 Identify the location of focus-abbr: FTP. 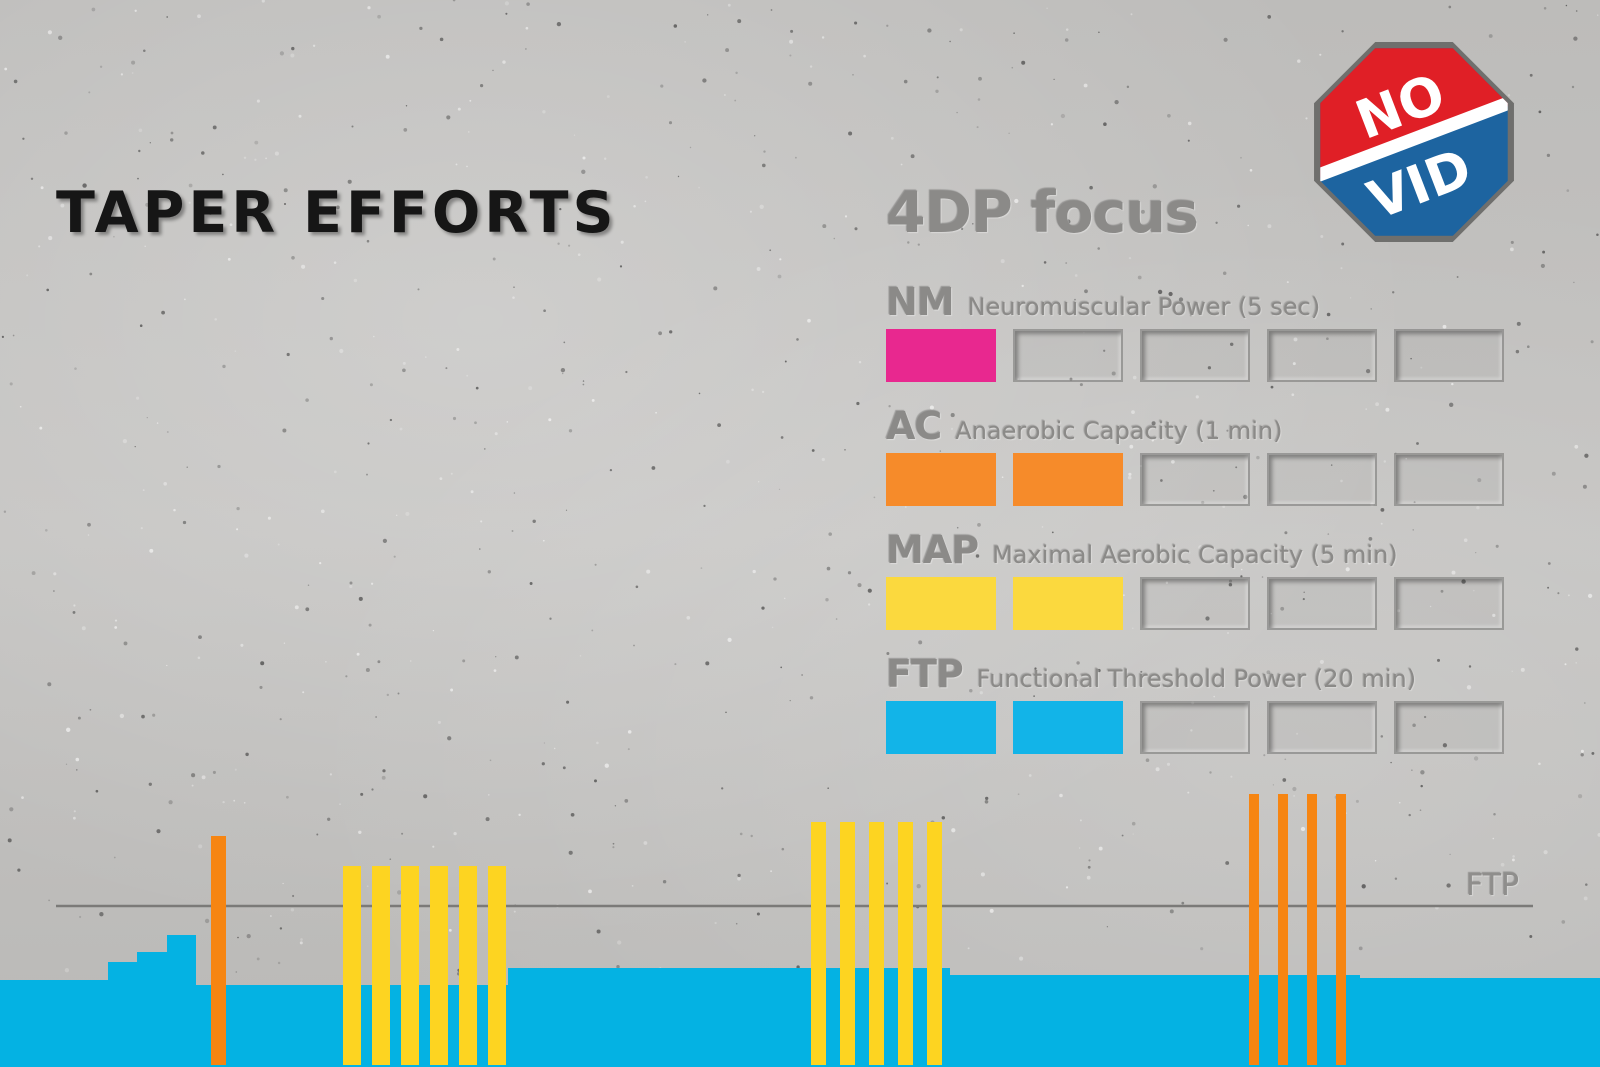
(925, 674).